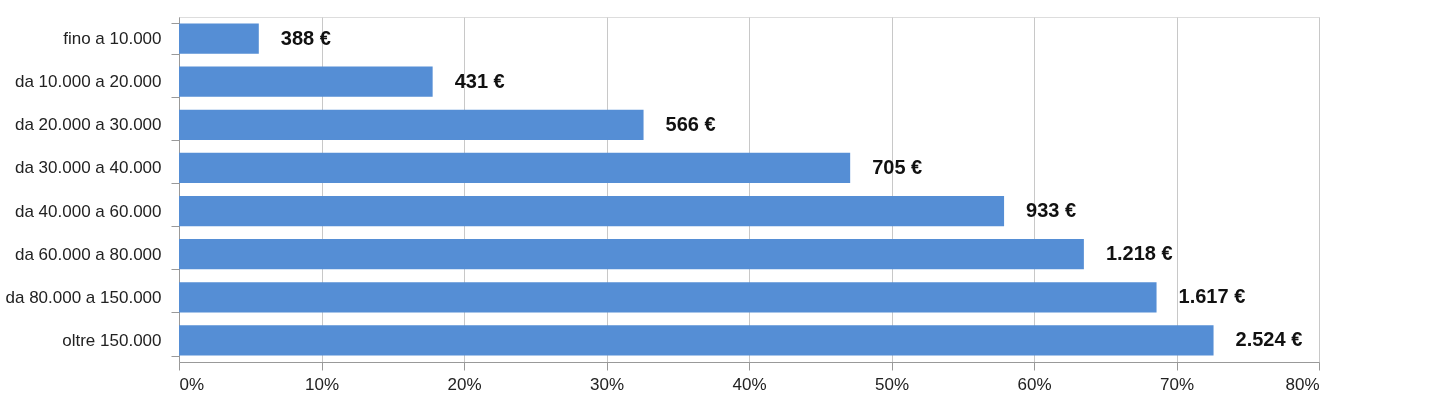 Image resolution: width=1455 pixels, height=410 pixels. Describe the element at coordinates (88, 211) in the screenshot. I see `y-tick-label: da 40.000 a 60.000` at that location.